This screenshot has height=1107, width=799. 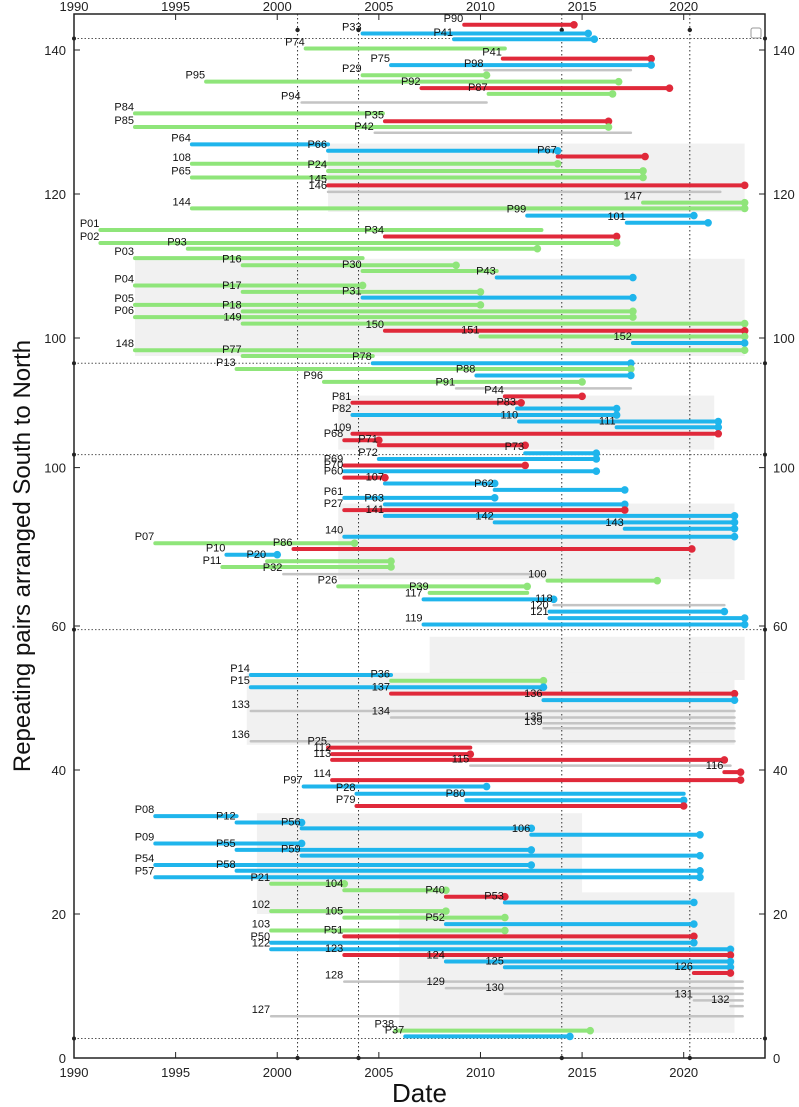 What do you see at coordinates (334, 531) in the screenshot?
I see `segment-label: 140` at bounding box center [334, 531].